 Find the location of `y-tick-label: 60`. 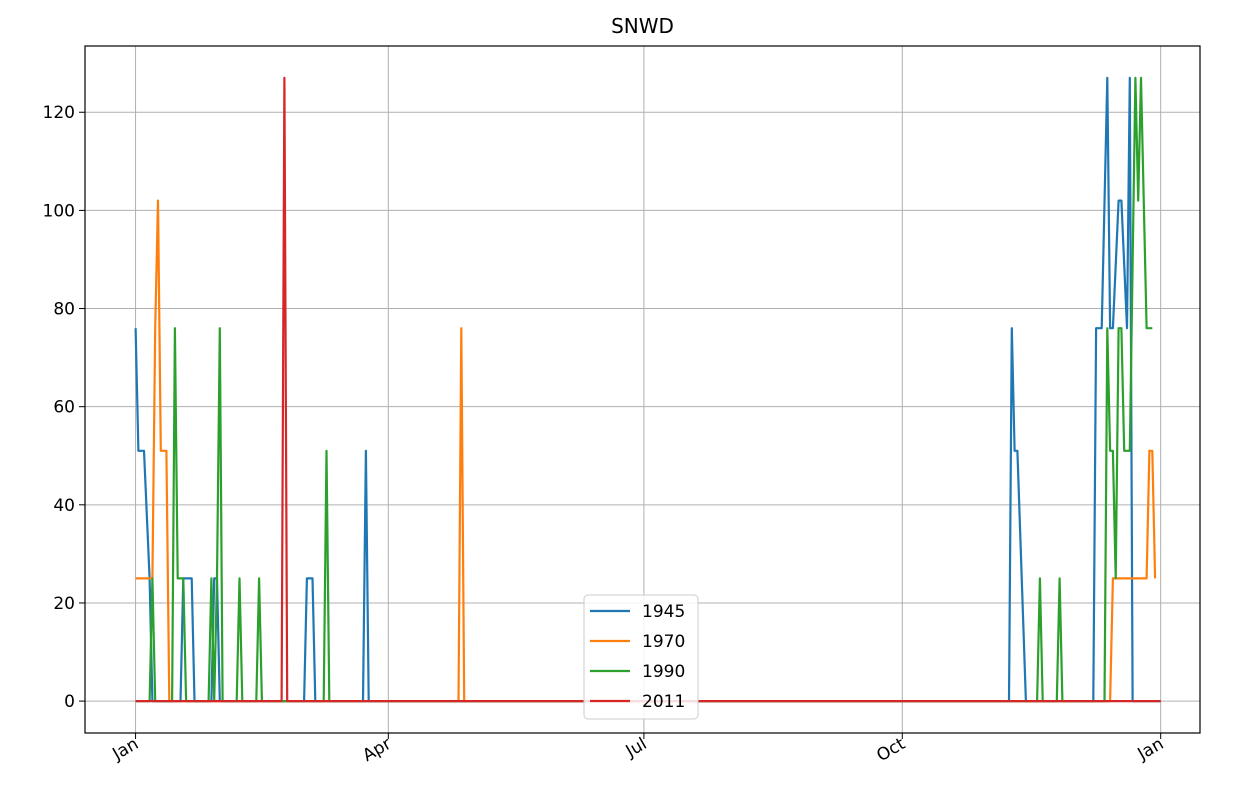

y-tick-label: 60 is located at coordinates (64, 408).